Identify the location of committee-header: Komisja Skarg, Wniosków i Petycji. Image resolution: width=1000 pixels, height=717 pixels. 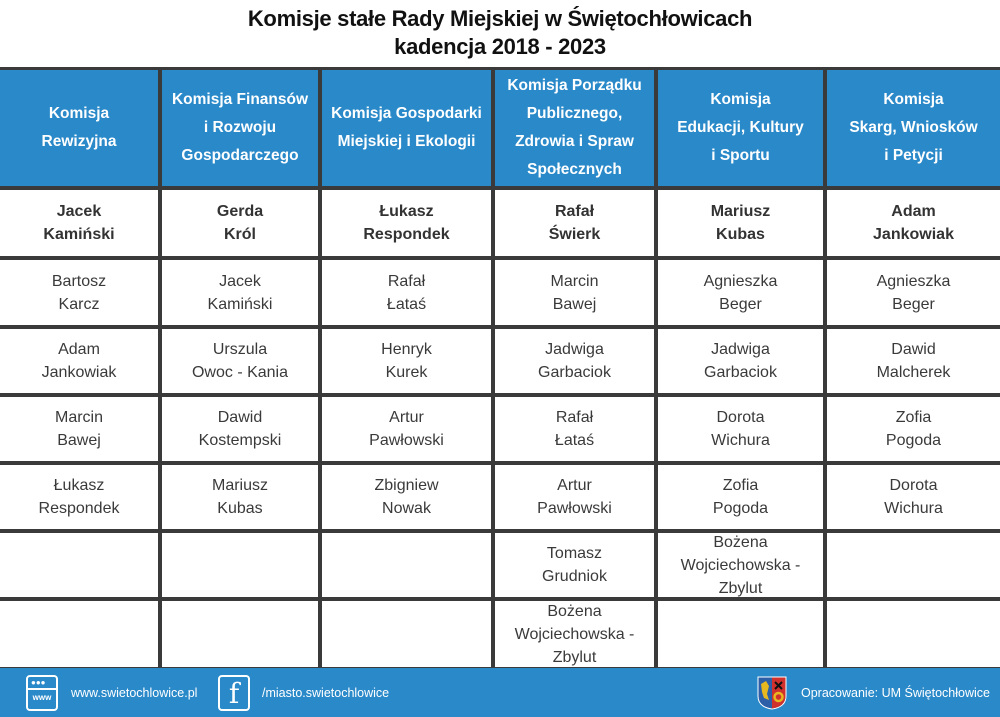
(913, 128).